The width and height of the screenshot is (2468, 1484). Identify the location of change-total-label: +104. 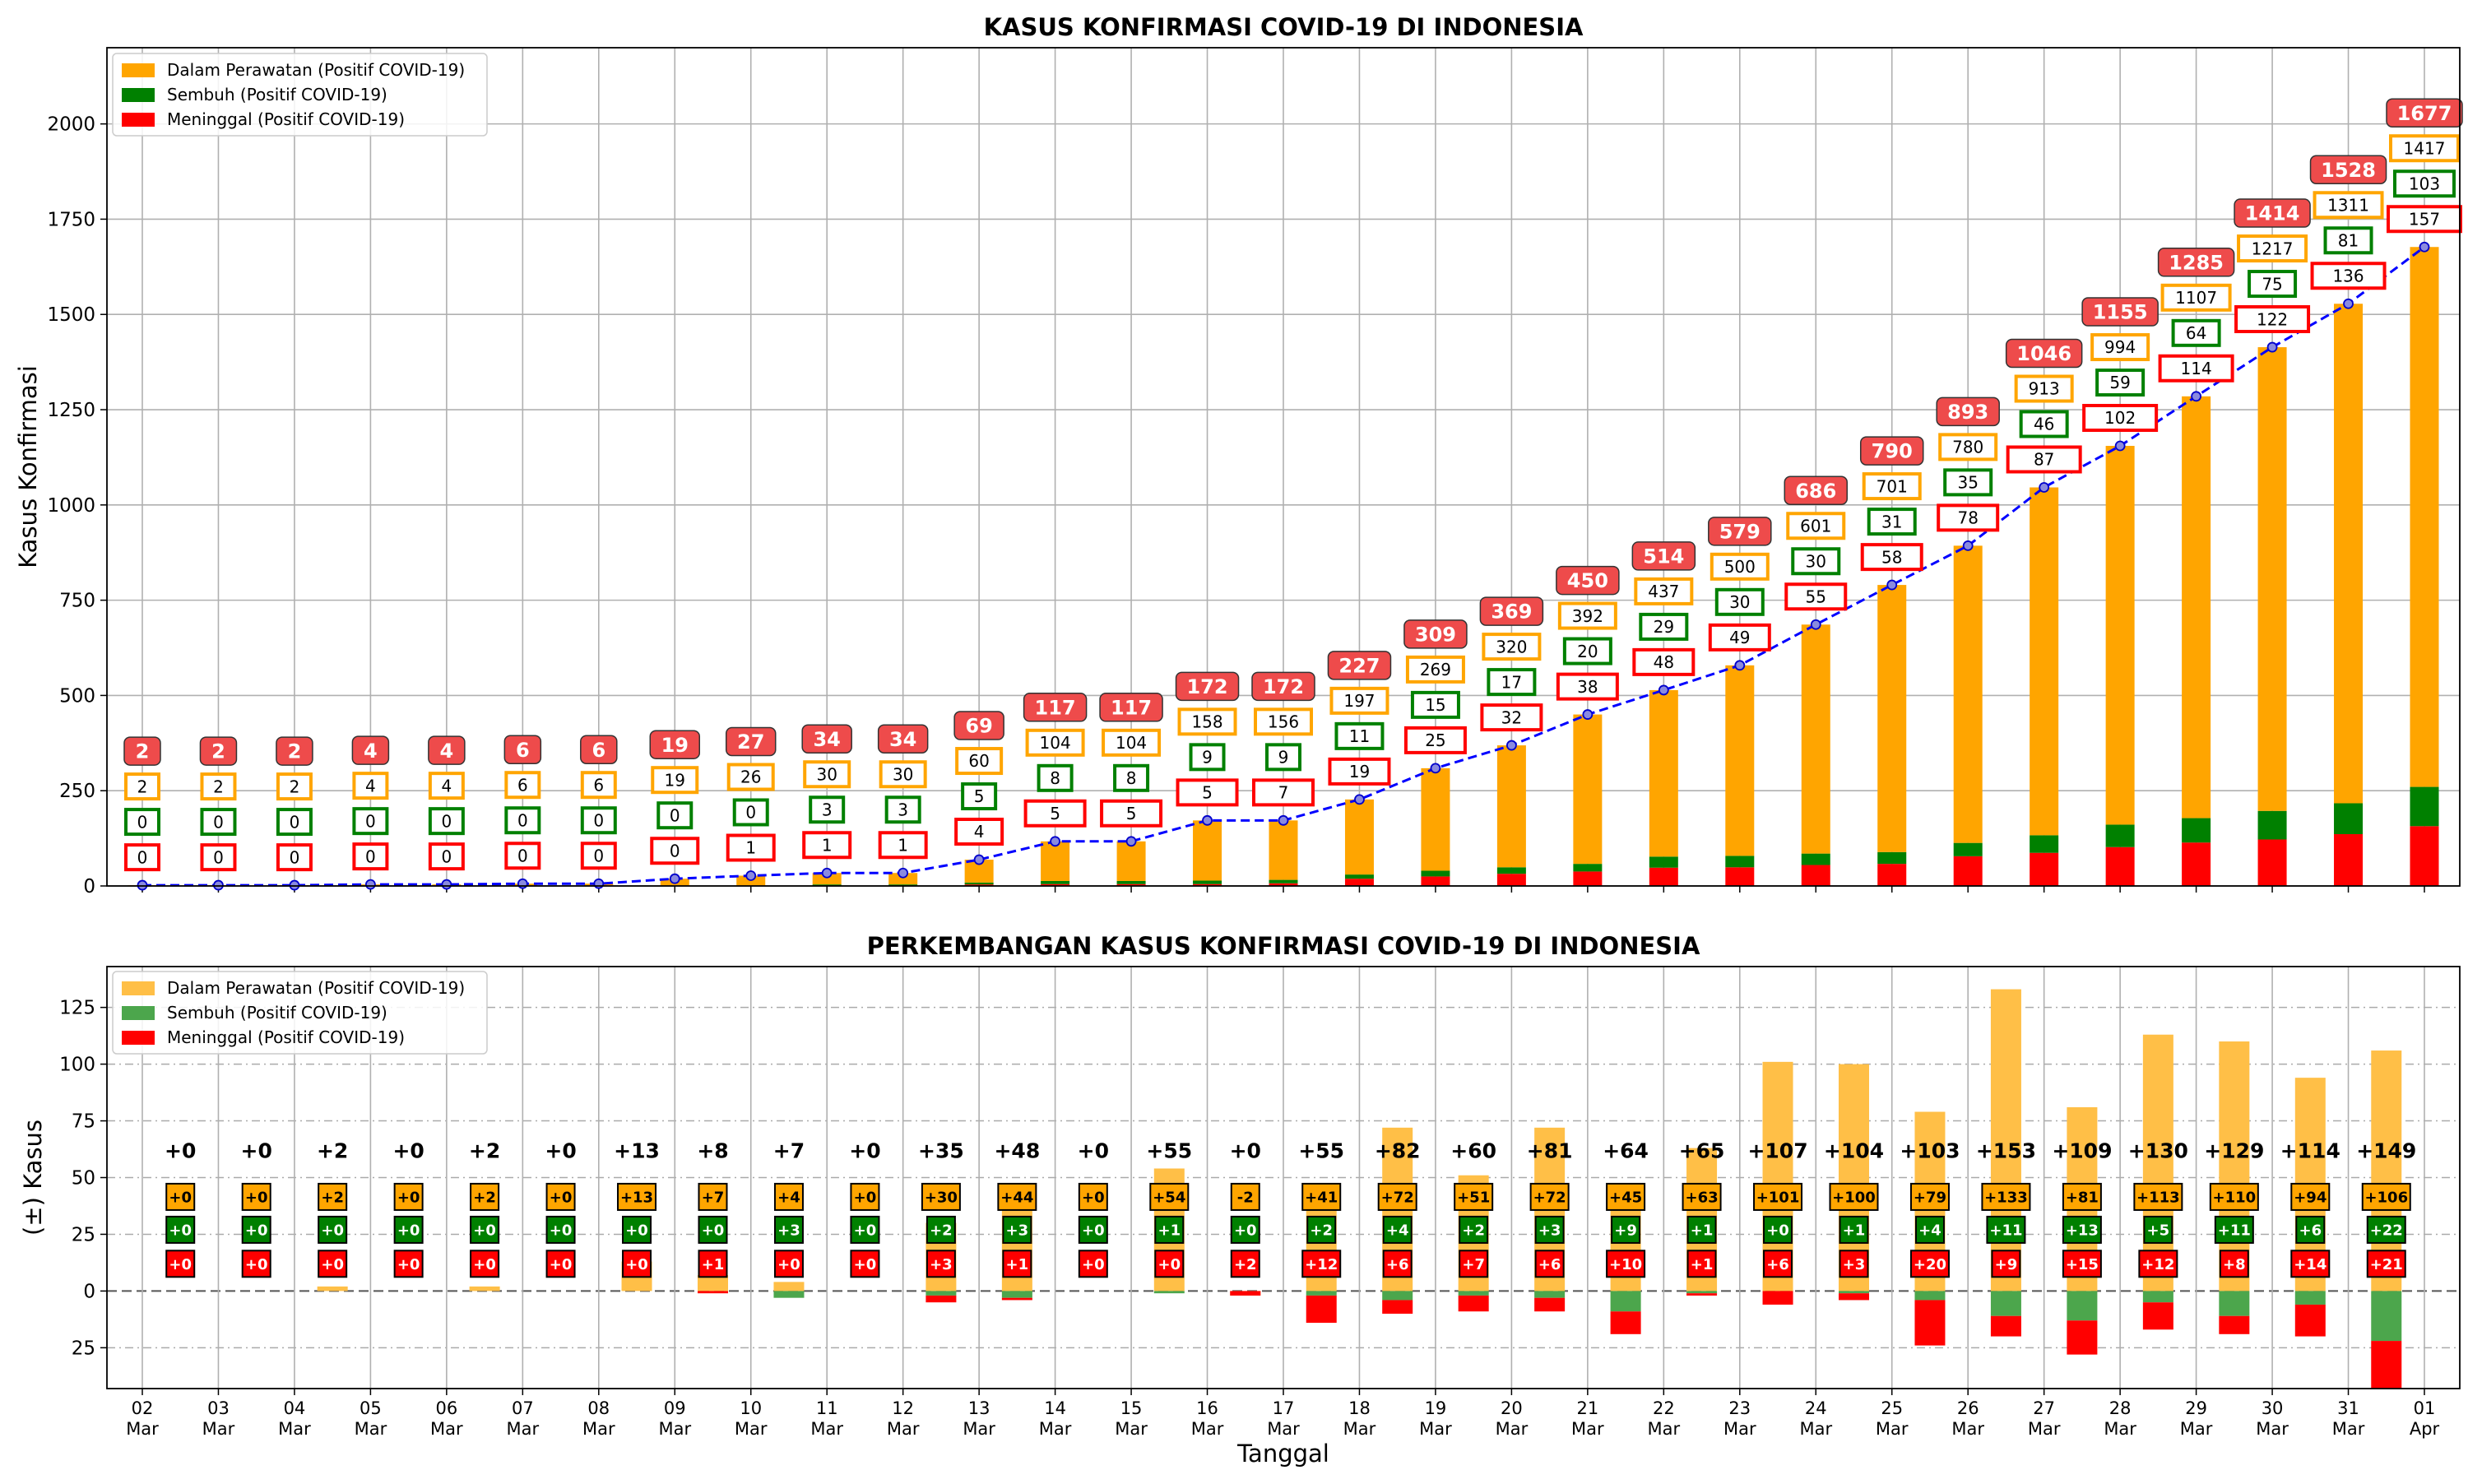
(1854, 1150).